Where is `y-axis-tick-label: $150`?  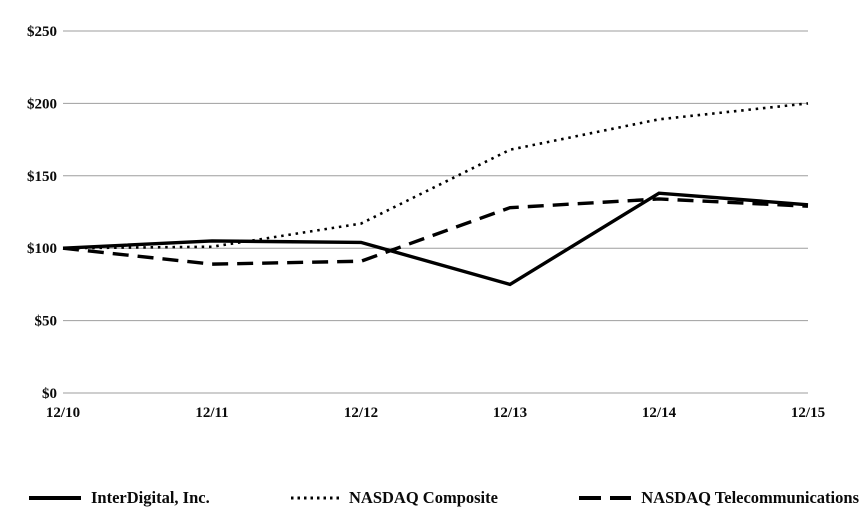
y-axis-tick-label: $150 is located at coordinates (42, 177).